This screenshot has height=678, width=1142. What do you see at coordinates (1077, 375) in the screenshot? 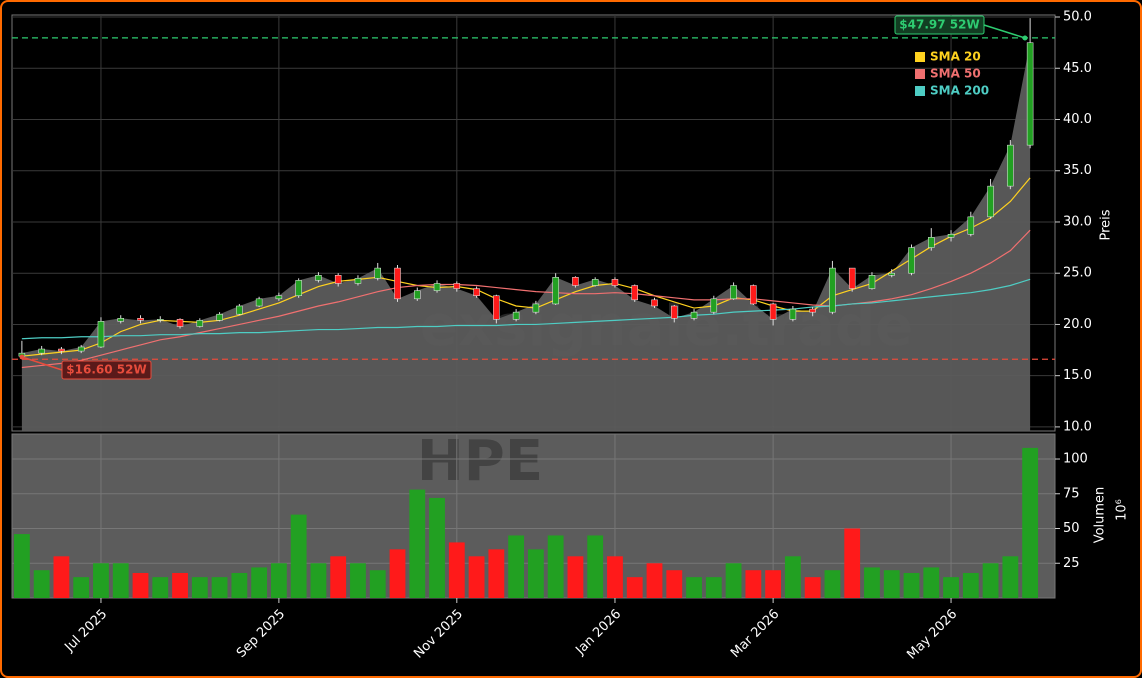
I see `y-tick-label: 15.0` at bounding box center [1077, 375].